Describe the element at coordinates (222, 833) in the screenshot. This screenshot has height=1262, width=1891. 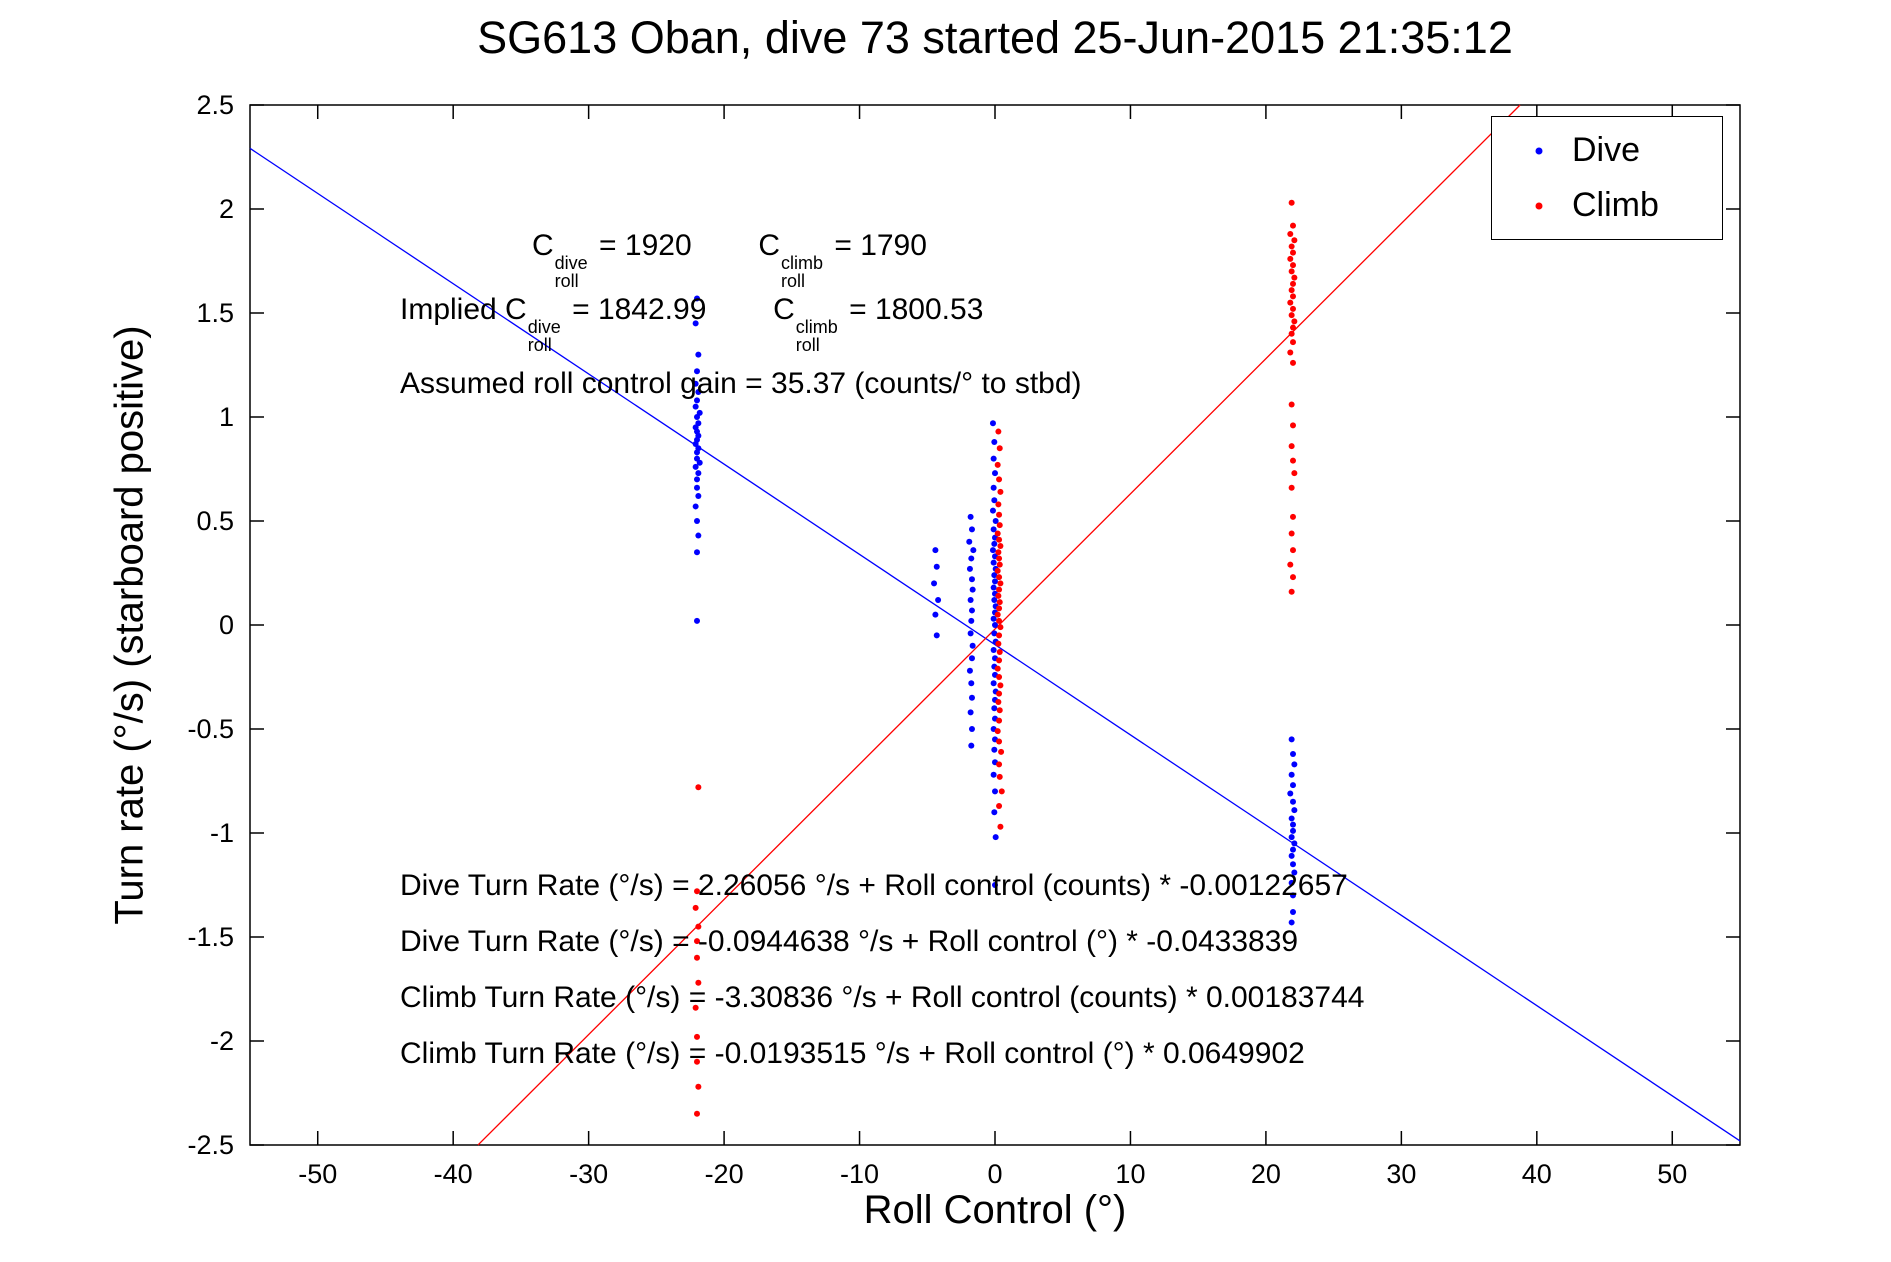
I see `y-tick-label: -1` at that location.